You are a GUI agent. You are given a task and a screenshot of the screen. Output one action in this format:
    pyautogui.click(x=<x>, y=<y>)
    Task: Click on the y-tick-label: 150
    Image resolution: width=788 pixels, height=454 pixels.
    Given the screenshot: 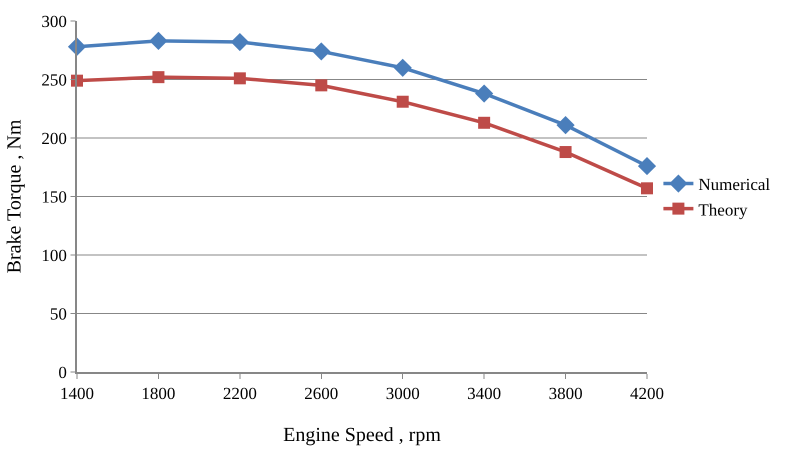 What is the action you would take?
    pyautogui.click(x=54, y=196)
    